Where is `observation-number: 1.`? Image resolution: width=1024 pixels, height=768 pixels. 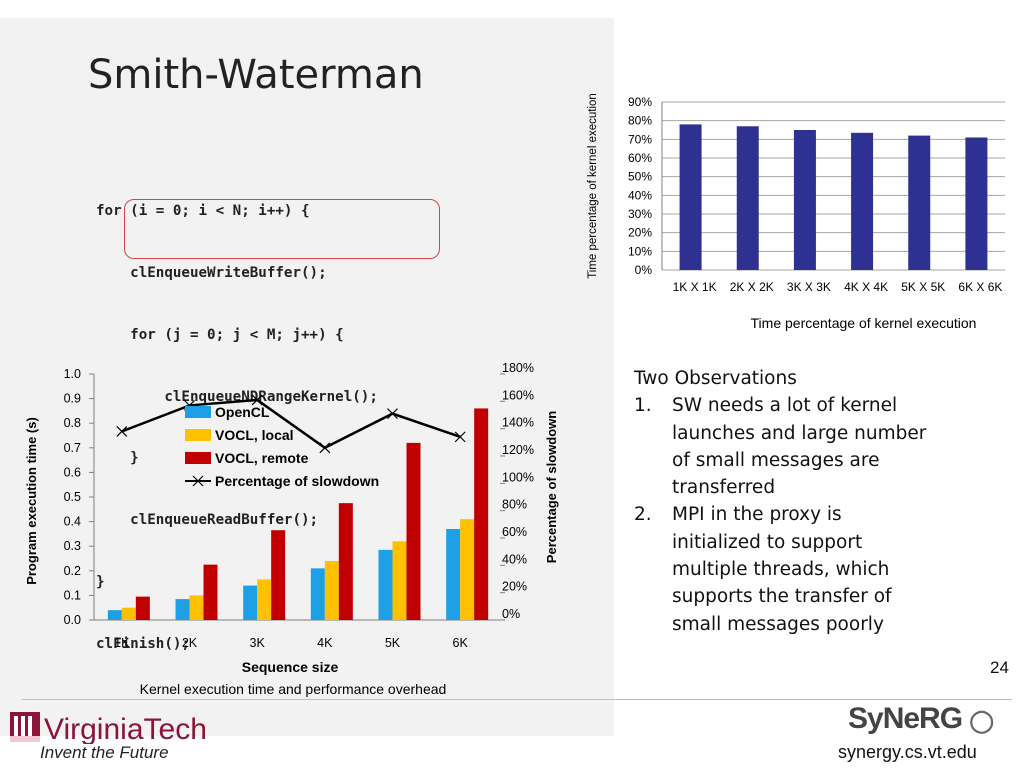 observation-number: 1. is located at coordinates (643, 406).